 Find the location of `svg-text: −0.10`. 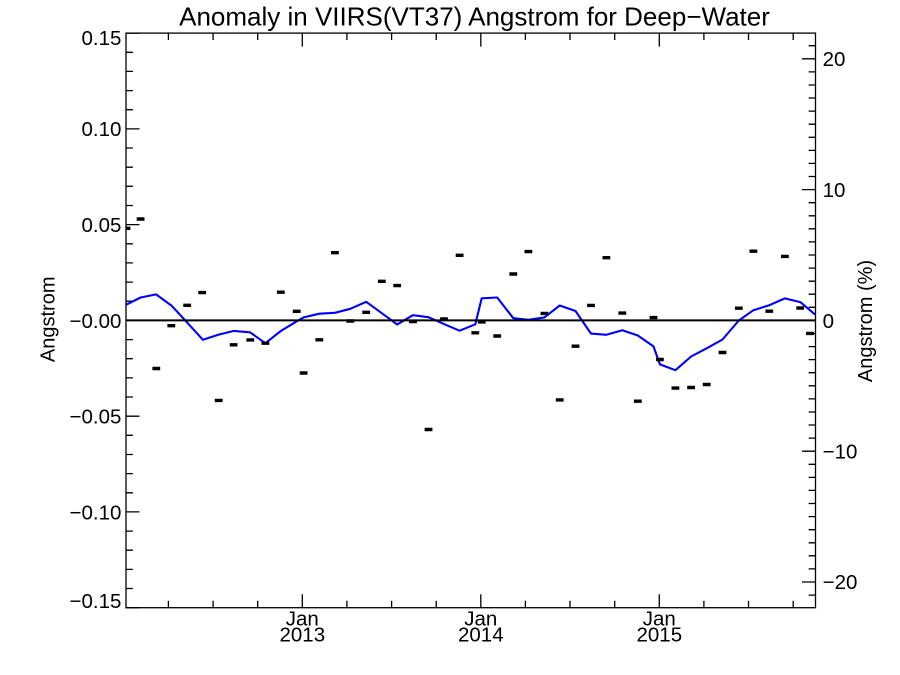

svg-text: −0.10 is located at coordinates (96, 512).